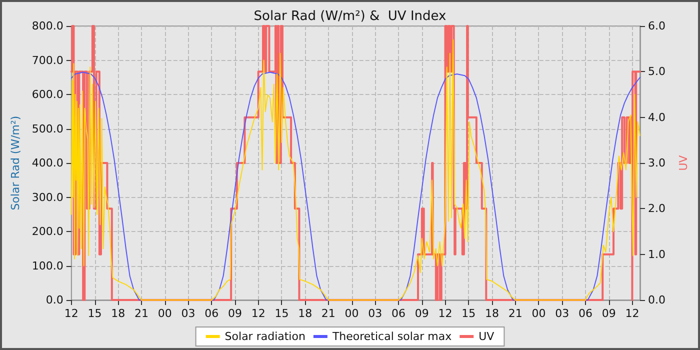 The width and height of the screenshot is (700, 350). What do you see at coordinates (48, 197) in the screenshot?
I see `y-tick-label: 300.0` at bounding box center [48, 197].